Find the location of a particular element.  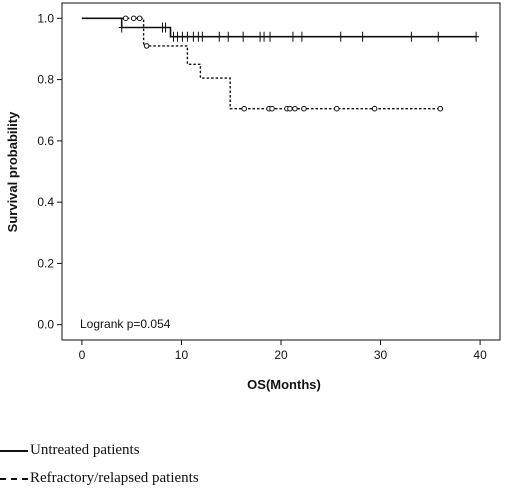

legend-refractory-label: Refractory/relapsed patients is located at coordinates (114, 478).